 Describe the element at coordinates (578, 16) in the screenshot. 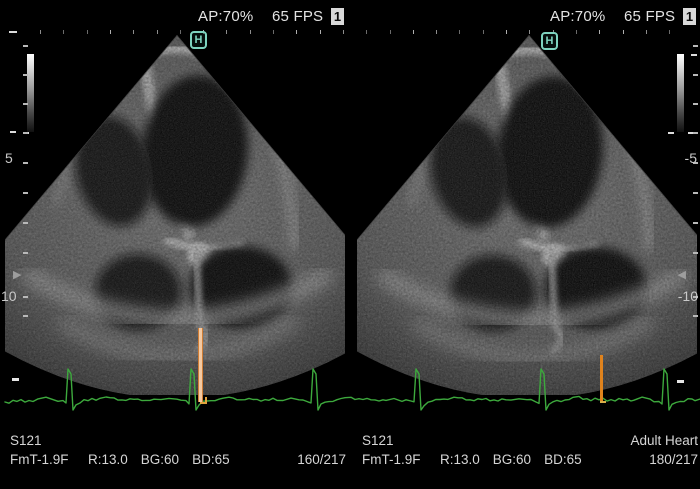

I see `acoustic-power-readout-right: AP:70%` at that location.